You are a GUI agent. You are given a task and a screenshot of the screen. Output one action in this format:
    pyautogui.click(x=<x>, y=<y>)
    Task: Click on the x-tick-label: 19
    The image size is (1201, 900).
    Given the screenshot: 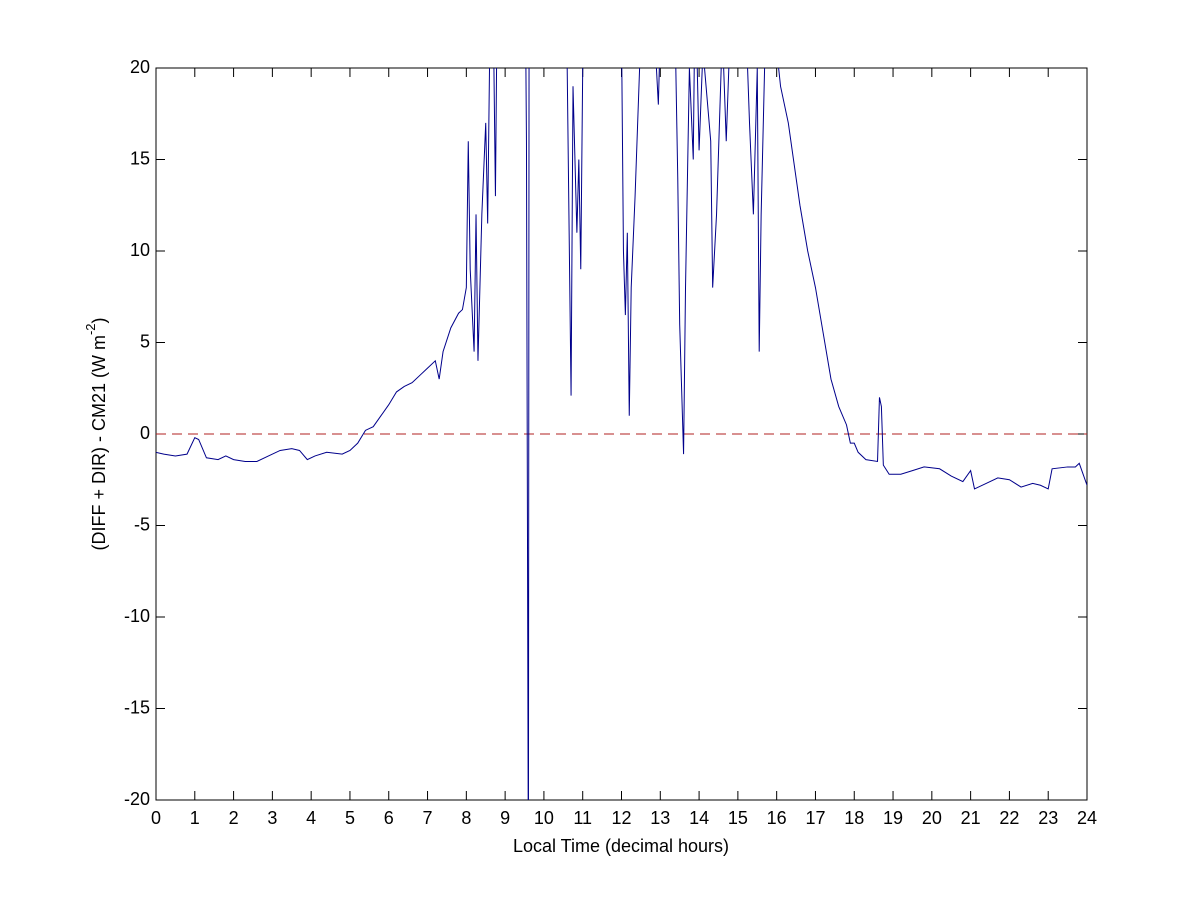 What is the action you would take?
    pyautogui.click(x=893, y=818)
    